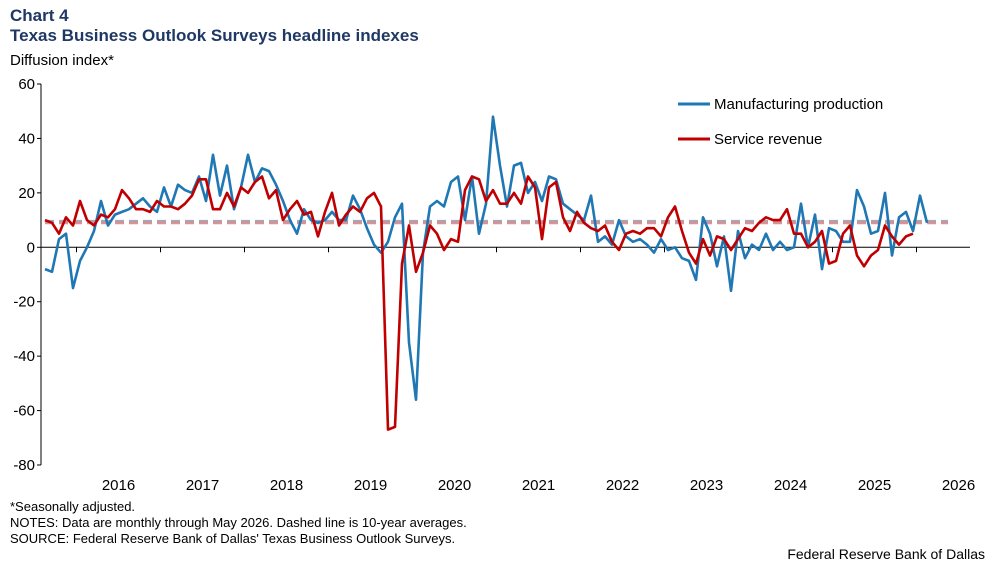 This screenshot has height=565, width=997. Describe the element at coordinates (706, 485) in the screenshot. I see `x-tick-label: 2023` at that location.